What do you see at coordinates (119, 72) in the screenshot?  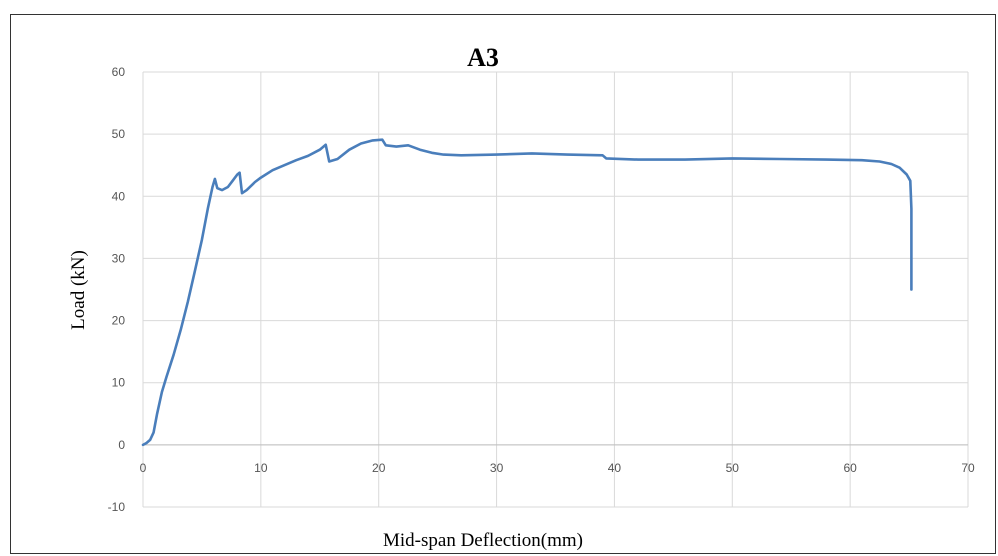 I see `y-tick-label: 60` at bounding box center [119, 72].